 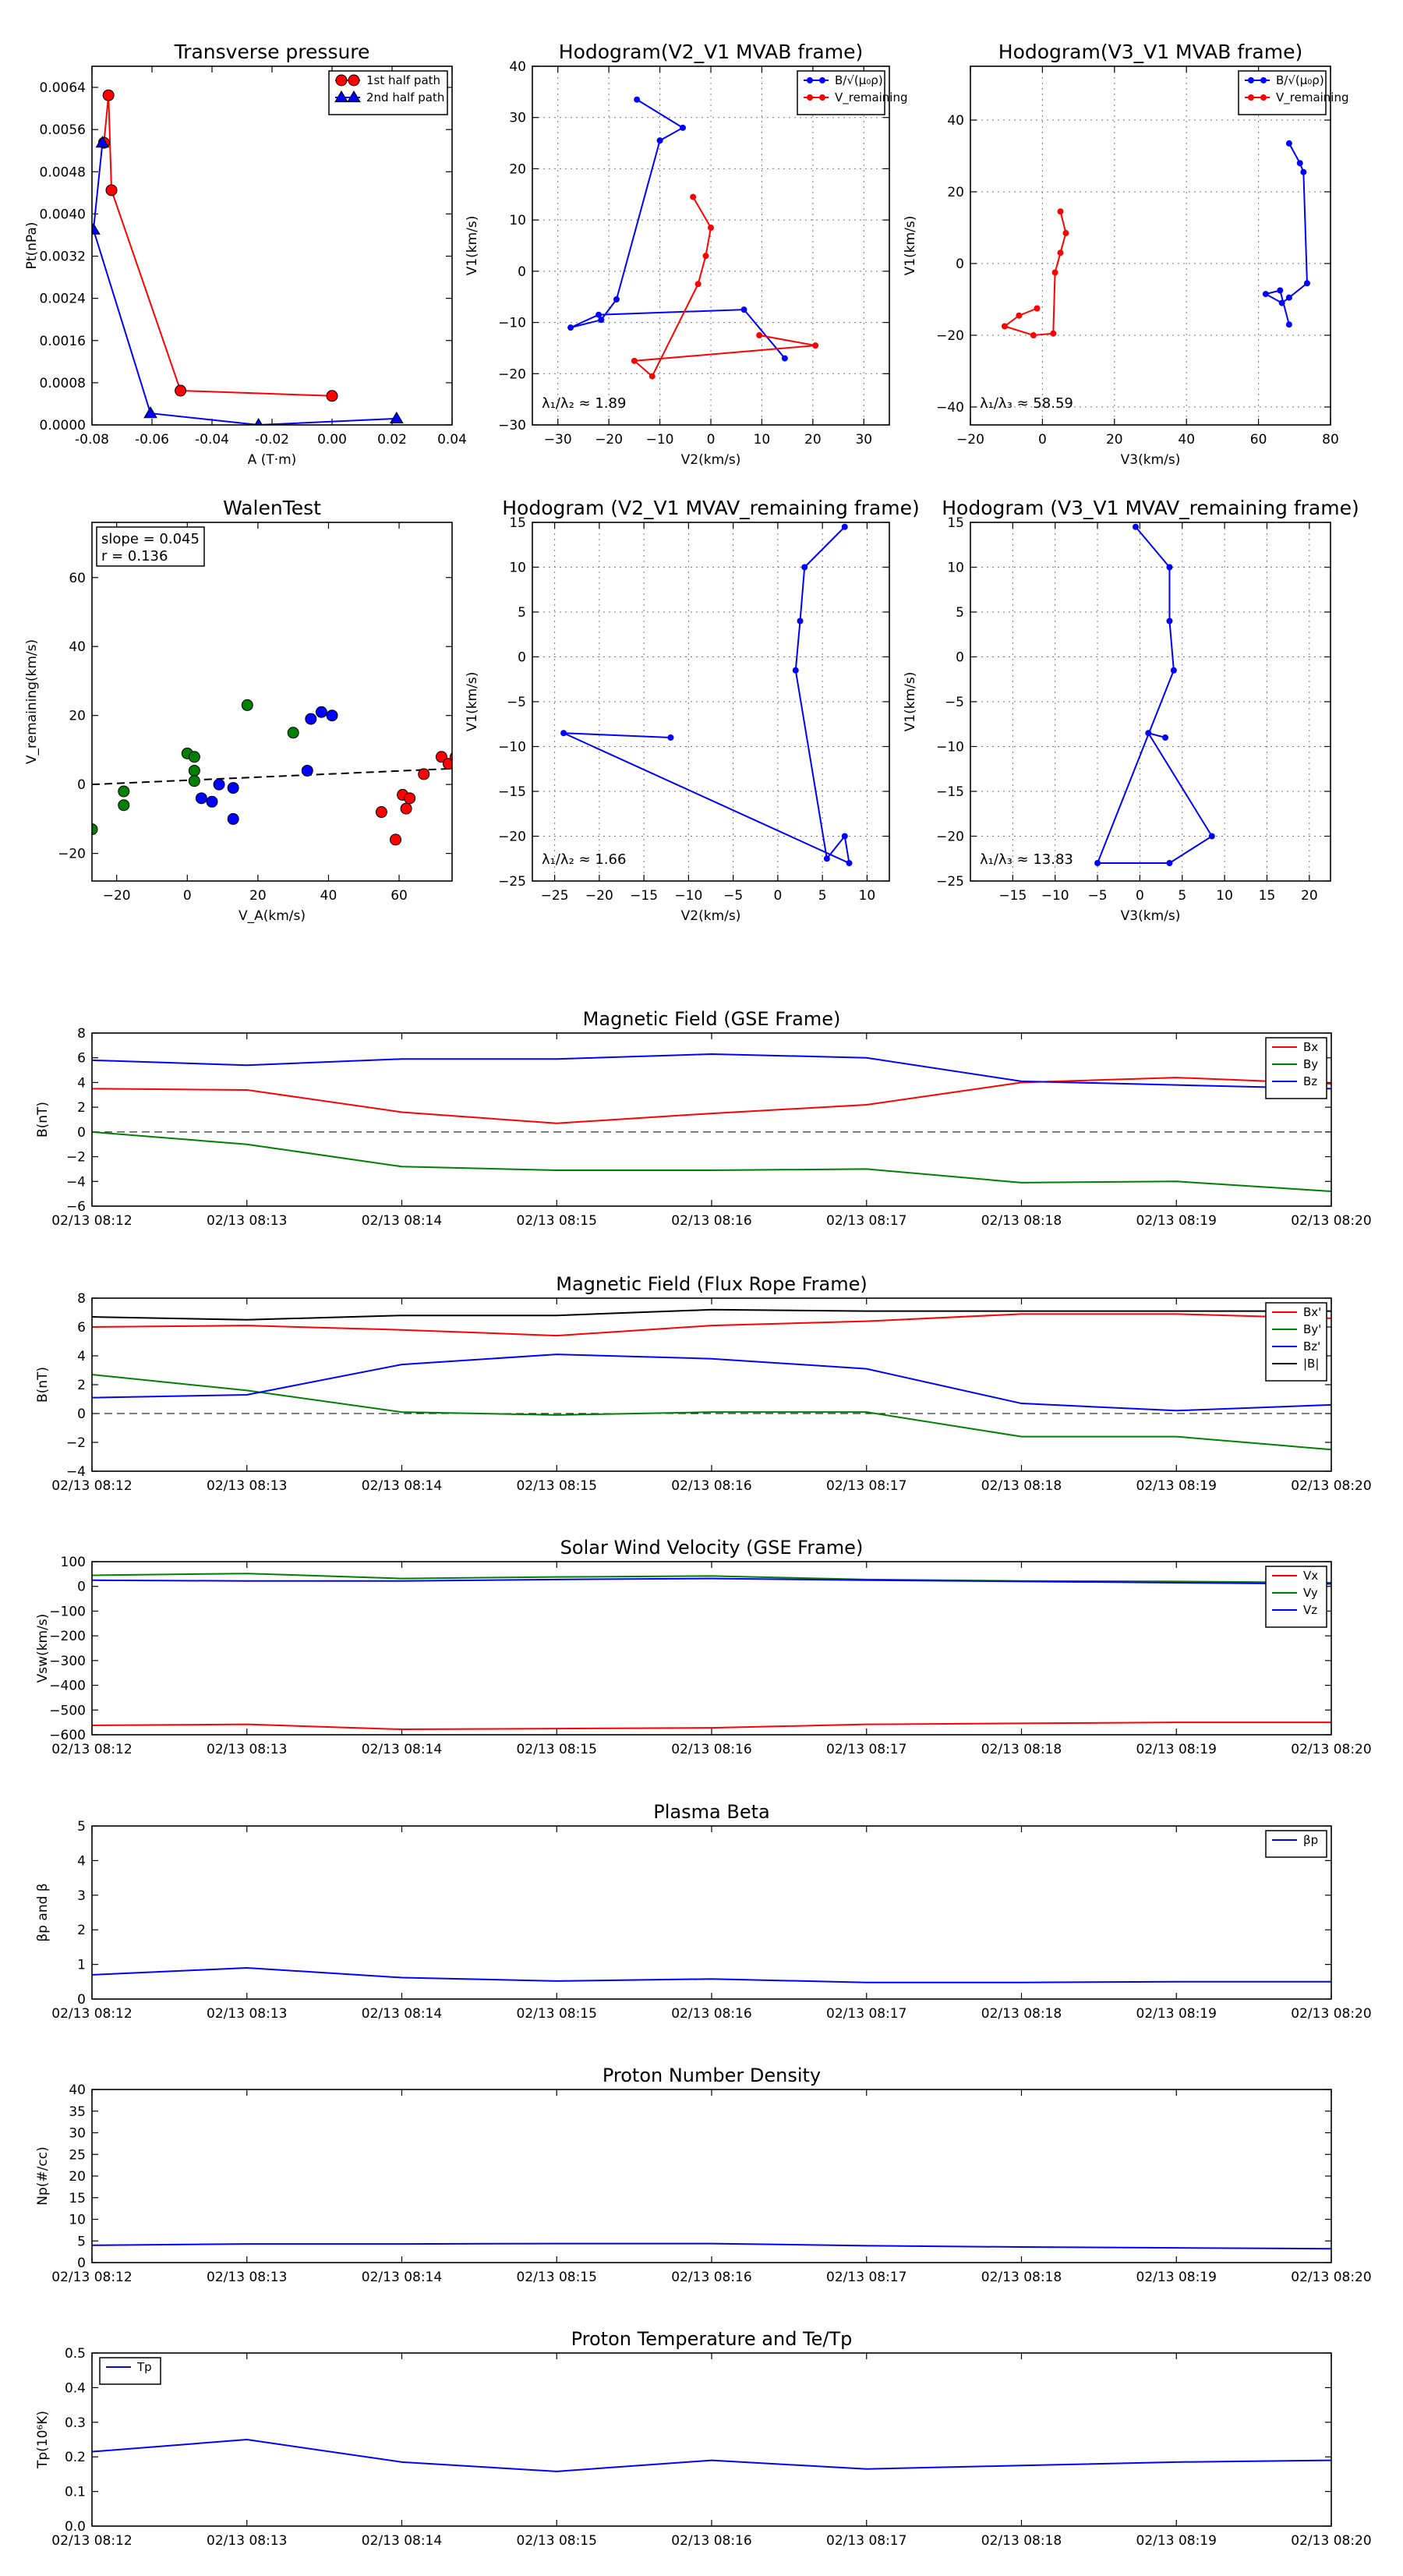 I want to click on x-tick-label: 30, so click(x=863, y=440).